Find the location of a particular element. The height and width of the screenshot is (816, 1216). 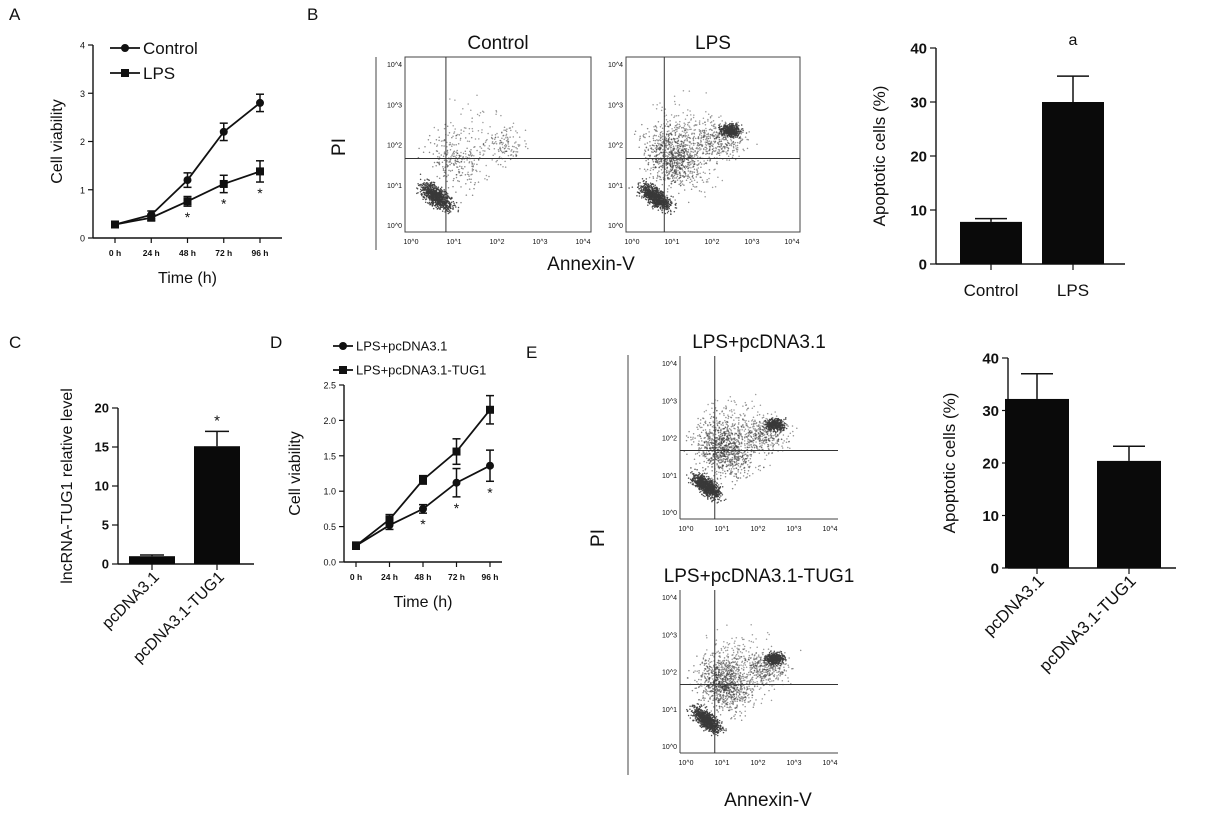

x-tick-label: 24 h is located at coordinates (389, 577).